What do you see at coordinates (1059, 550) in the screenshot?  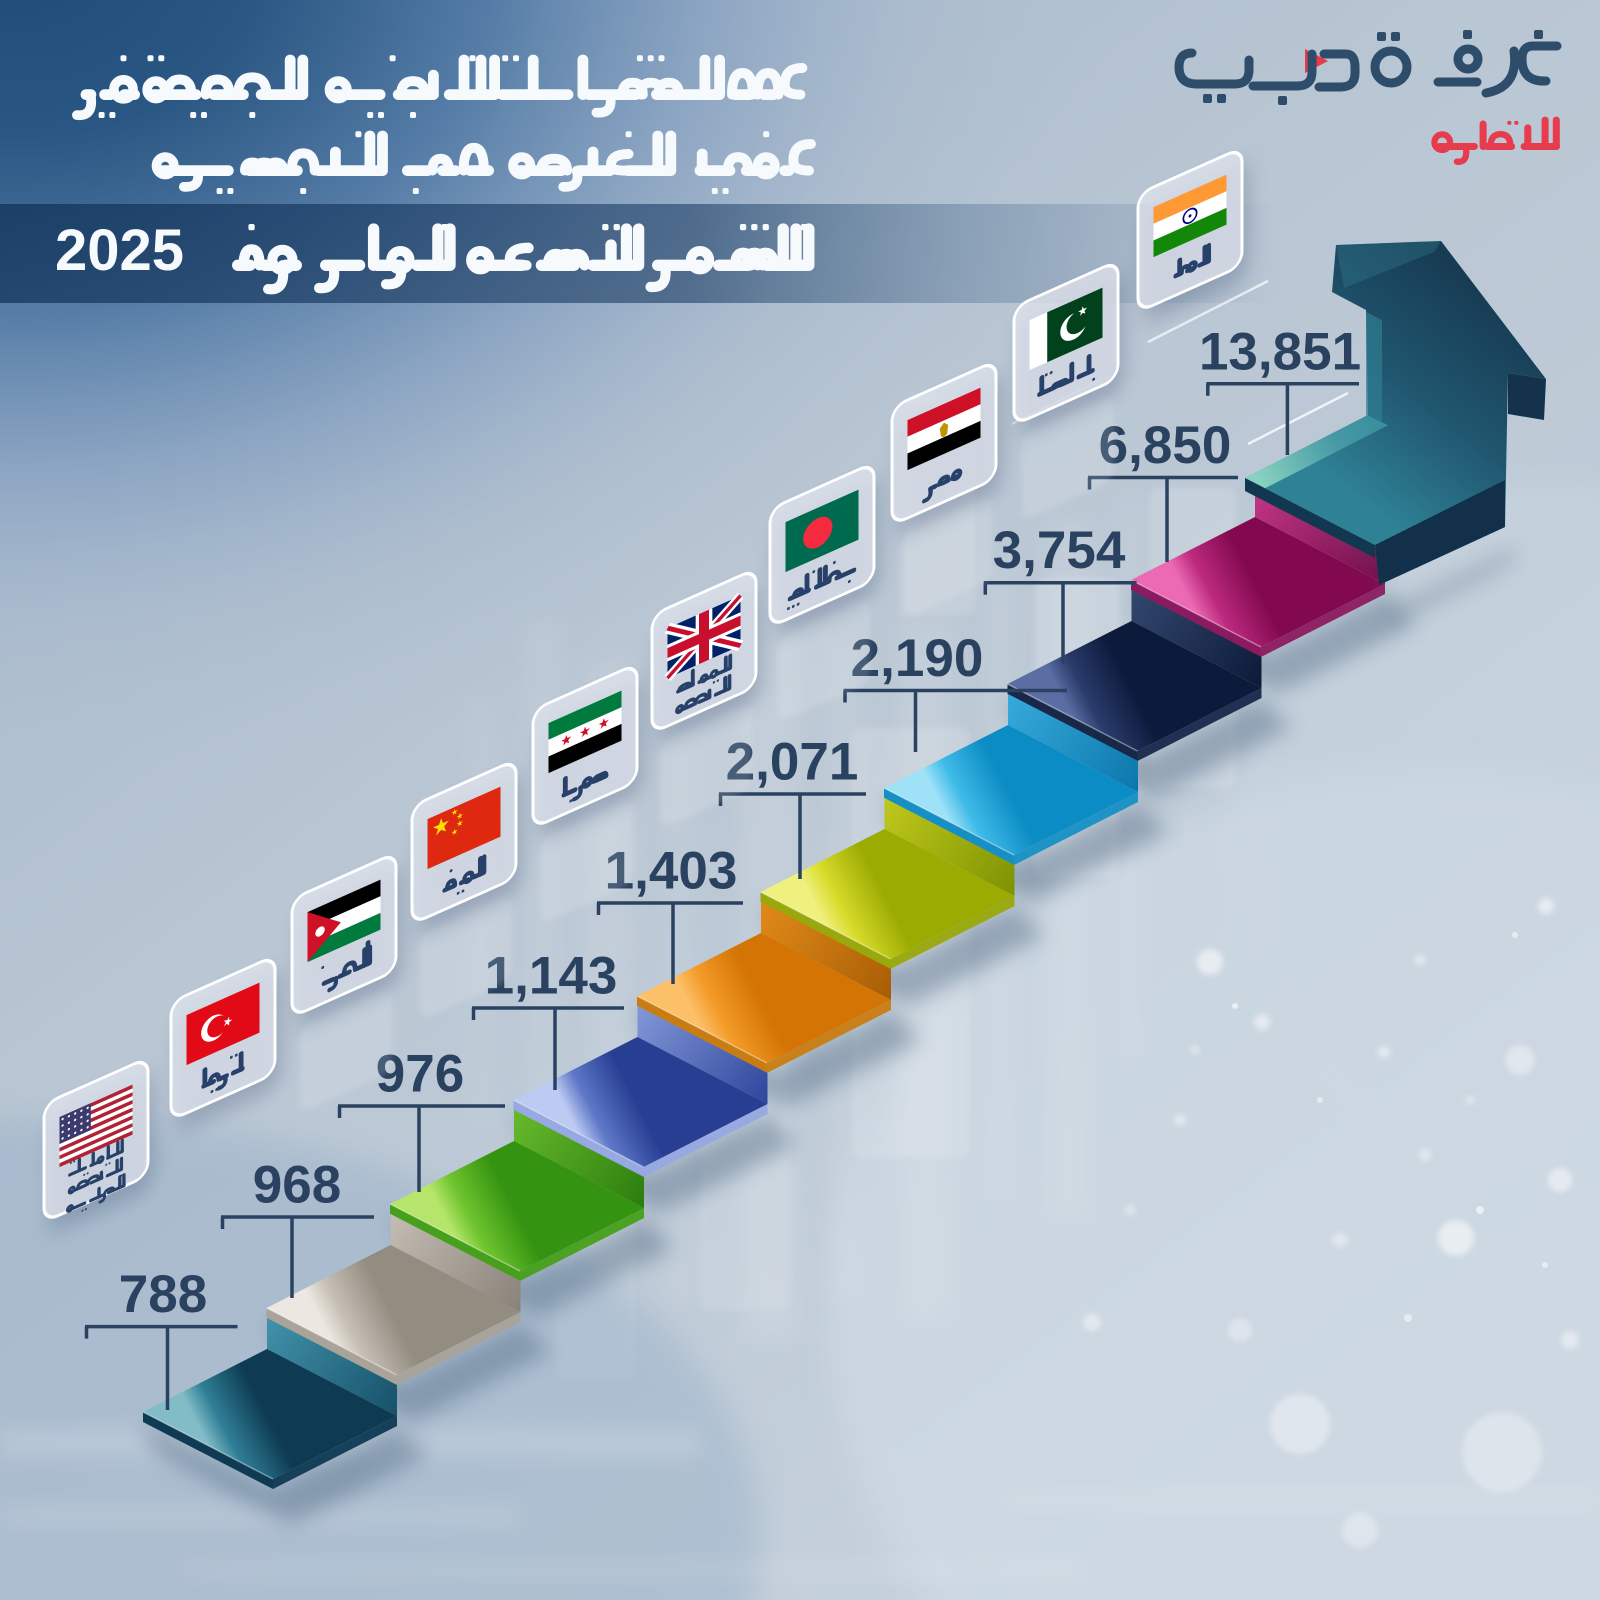 I see `svg-text: 3,754` at bounding box center [1059, 550].